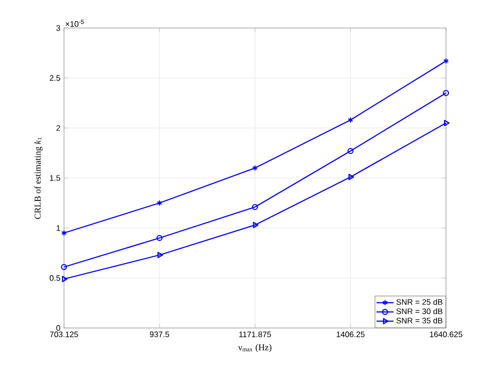  What do you see at coordinates (255, 348) in the screenshot?
I see `x-axis-title: ν$_{max}$ (Hz)` at bounding box center [255, 348].